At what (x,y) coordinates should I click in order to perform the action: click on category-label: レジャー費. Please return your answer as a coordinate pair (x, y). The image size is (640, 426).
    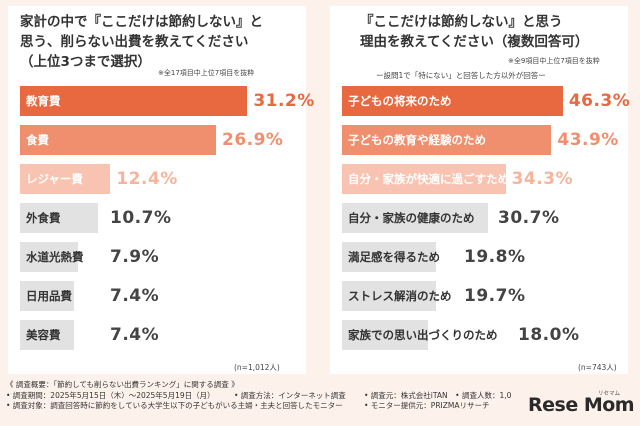
    Looking at the image, I should click on (54, 179).